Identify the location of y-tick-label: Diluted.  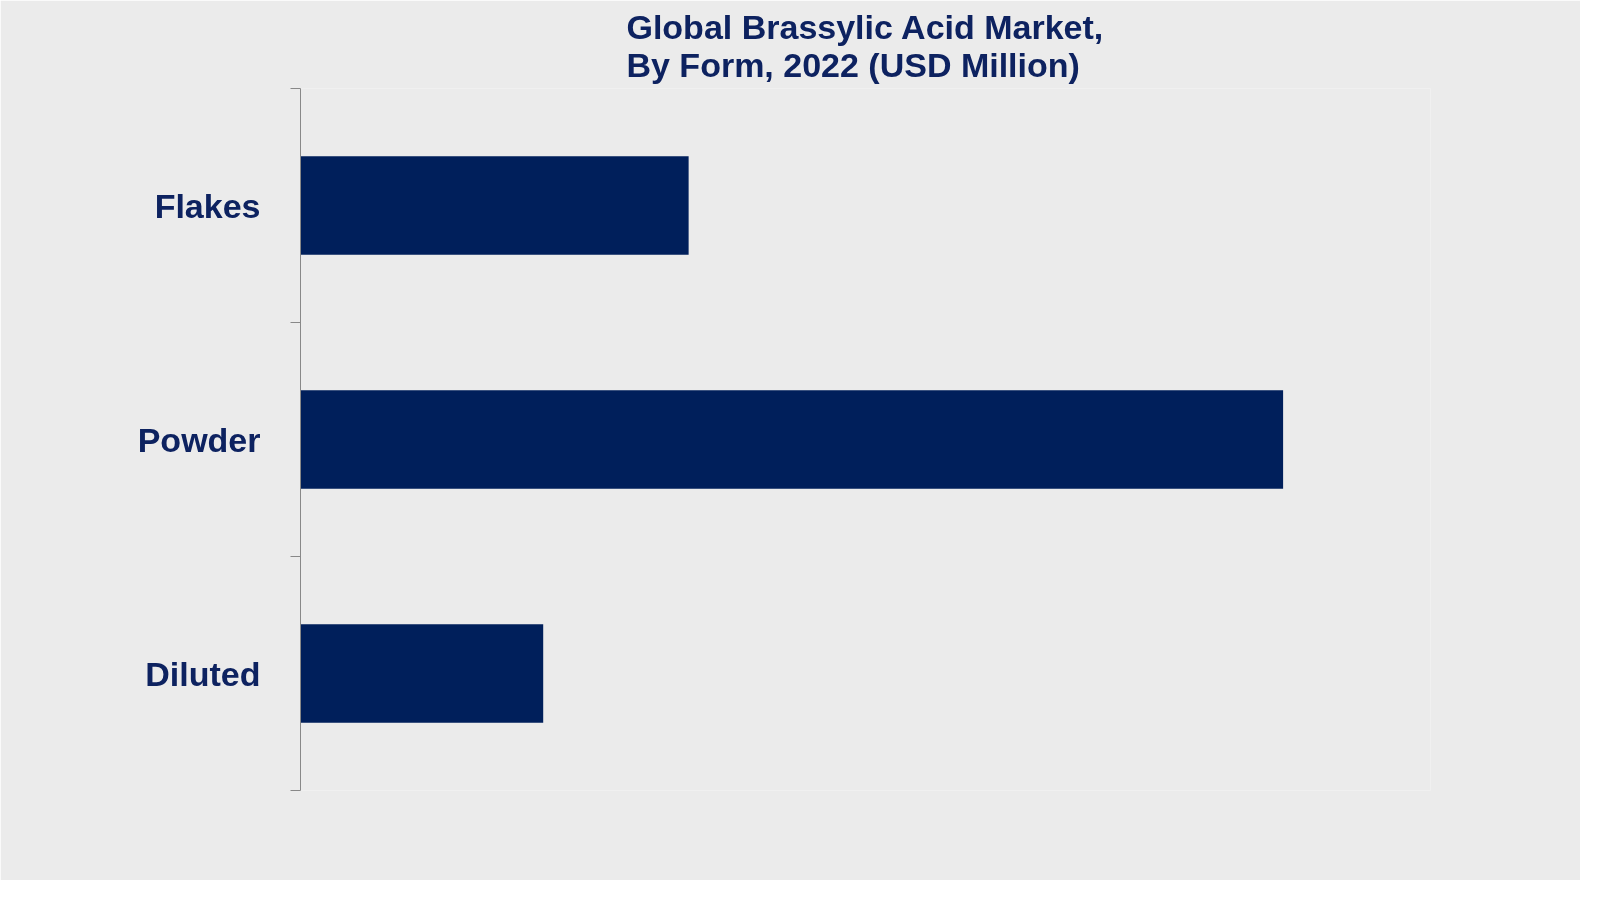
(203, 673).